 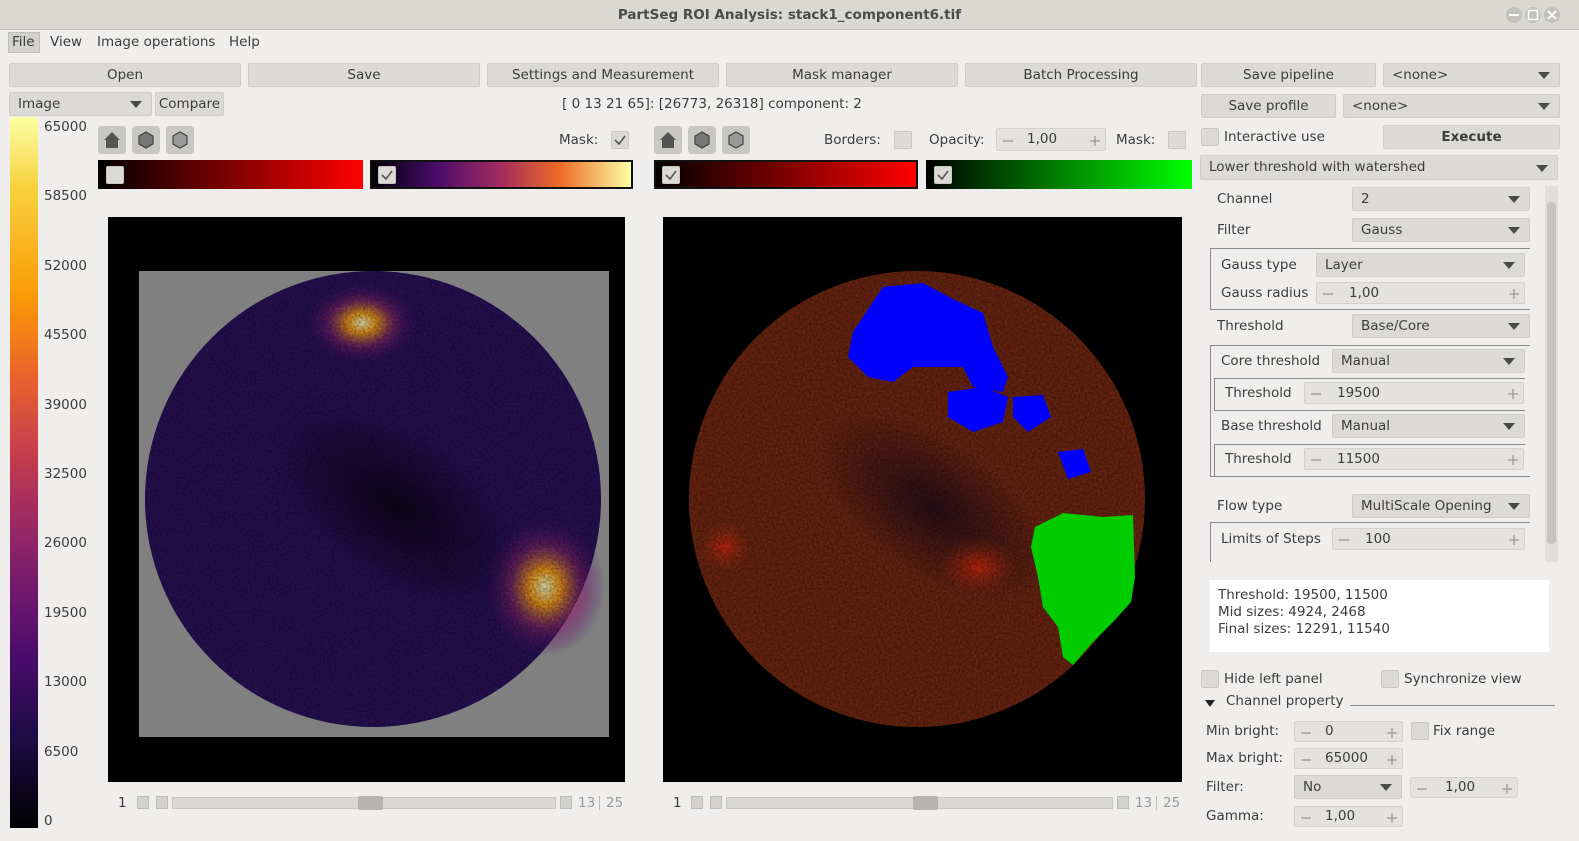 What do you see at coordinates (1441, 506) in the screenshot?
I see `combo-box: MultiScale Opening` at bounding box center [1441, 506].